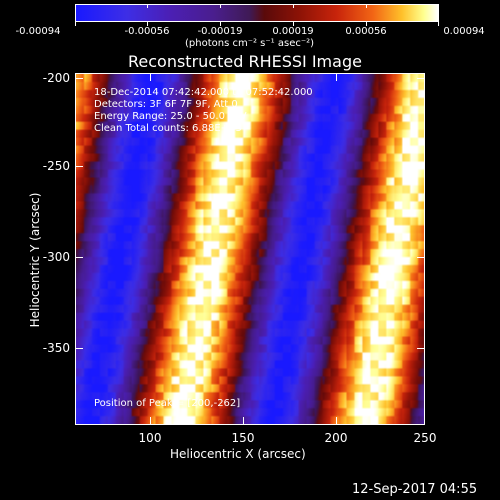 This screenshot has width=500, height=500. I want to click on energy-range-label: Energy Range: 25.0 - 50.0 keV, so click(170, 116).